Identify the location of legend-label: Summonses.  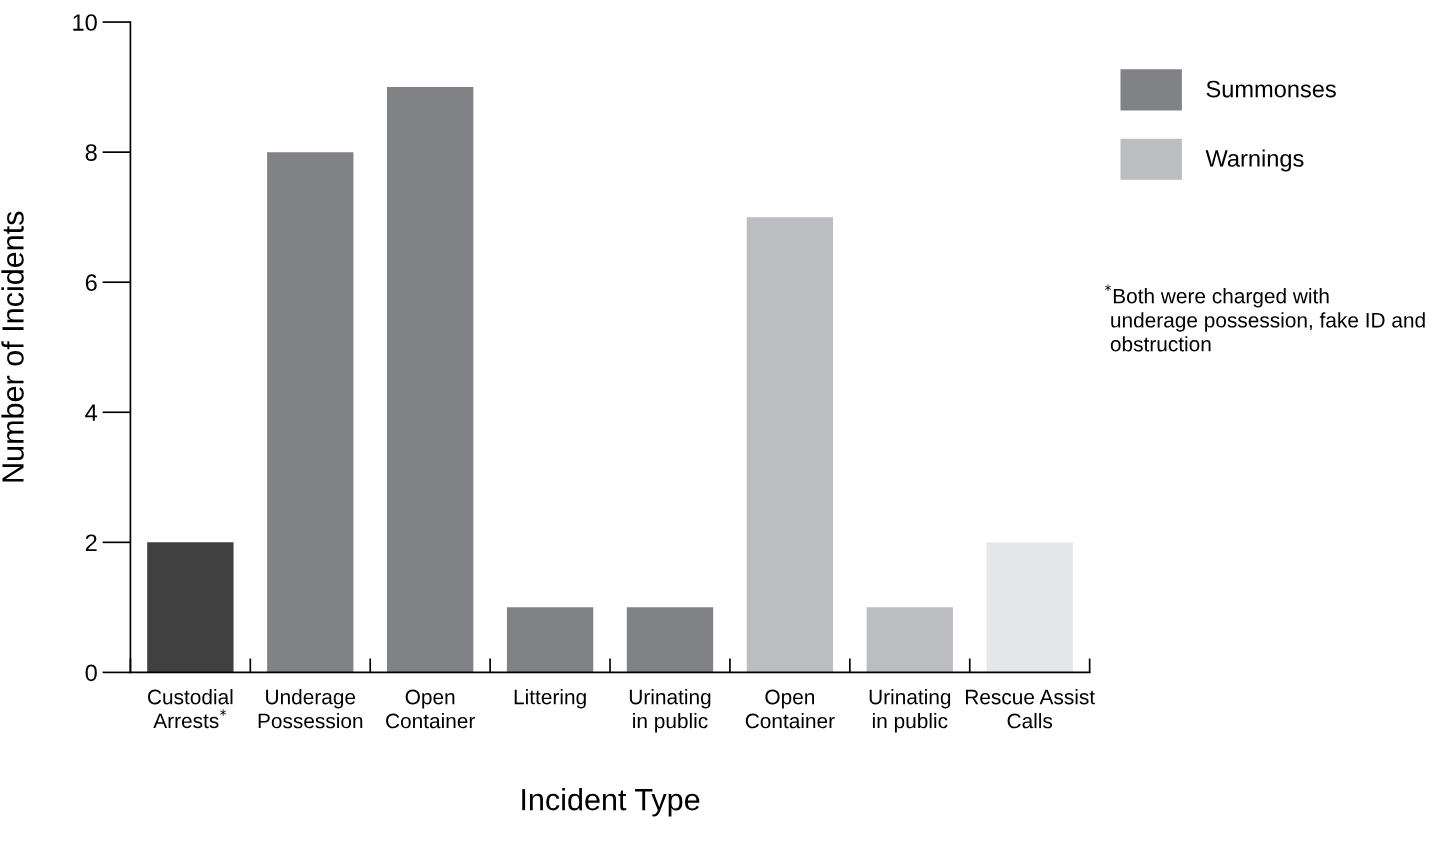
(1271, 89).